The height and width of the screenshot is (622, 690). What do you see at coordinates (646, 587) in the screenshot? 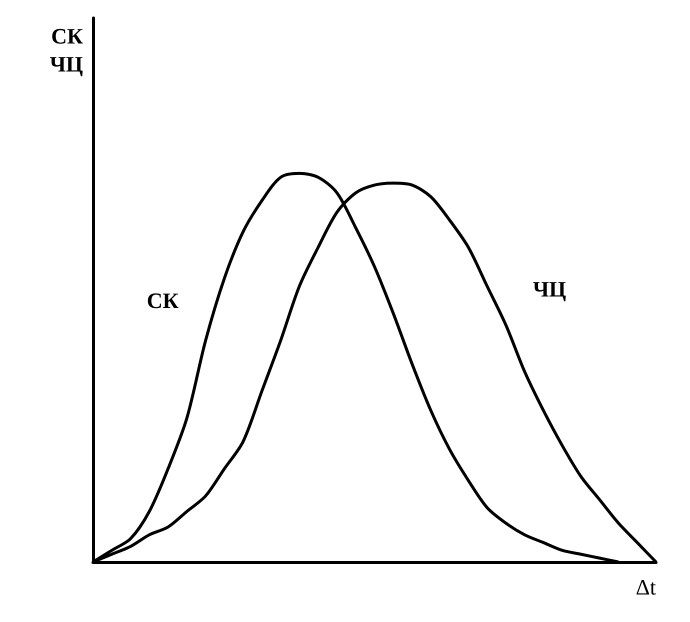
I see `x-axis-title: Δt` at bounding box center [646, 587].